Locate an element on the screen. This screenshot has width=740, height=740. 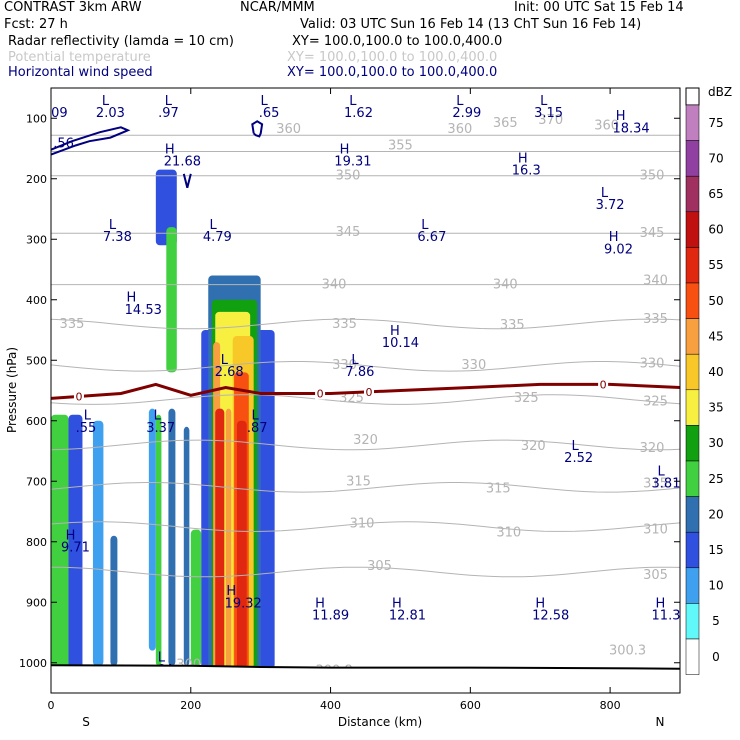
wind-label: 6.67 is located at coordinates (431, 237).